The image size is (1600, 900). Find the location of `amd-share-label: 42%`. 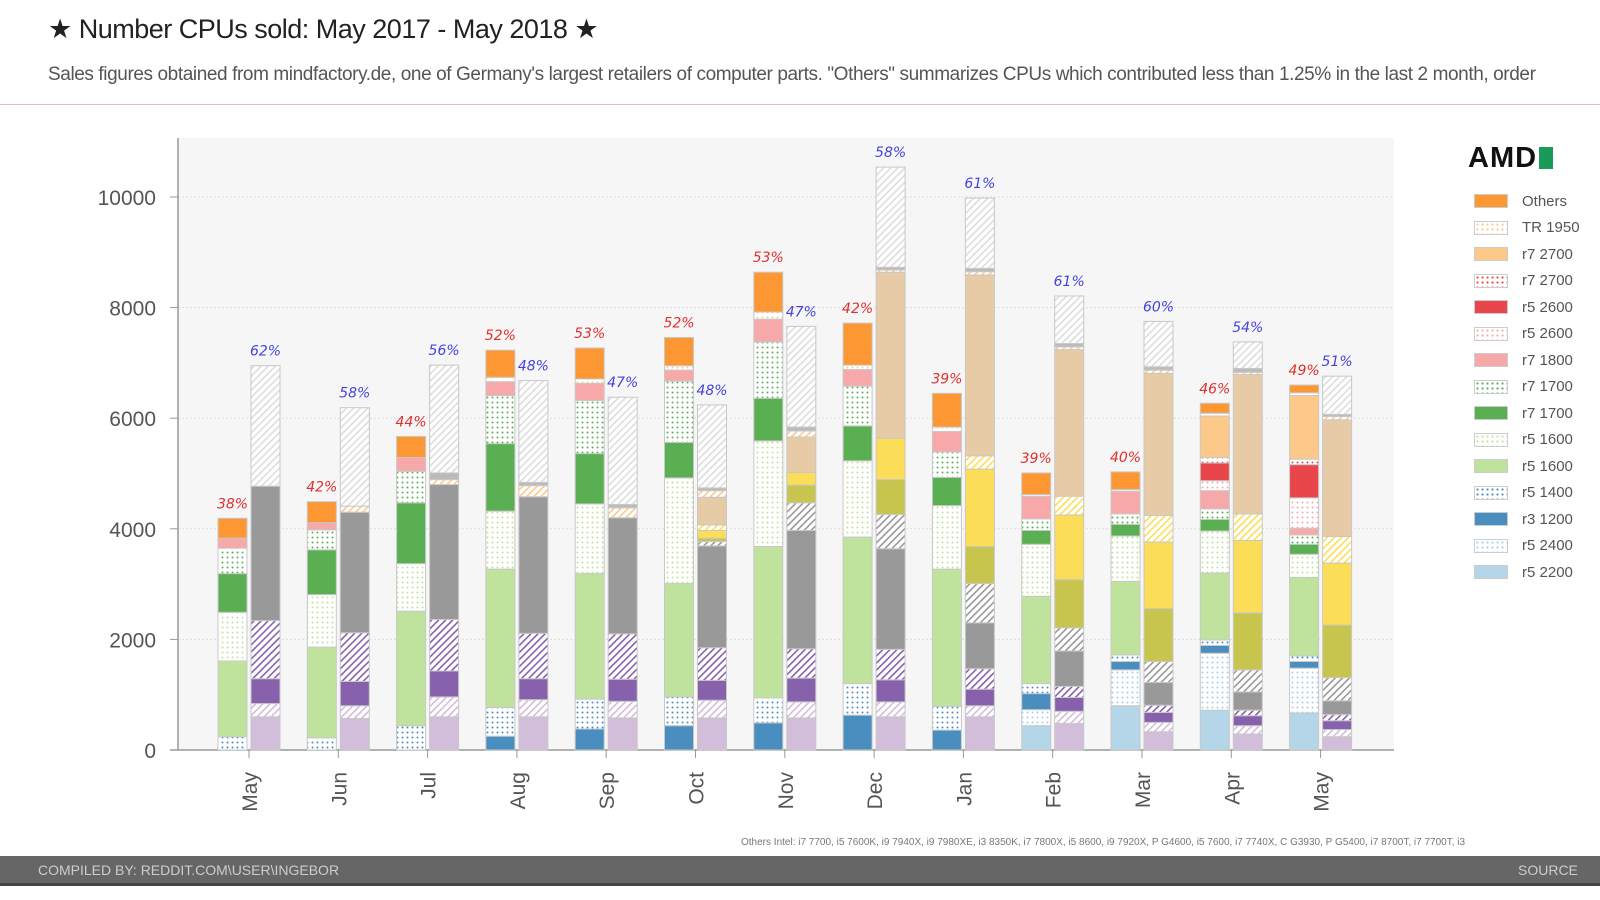

amd-share-label: 42% is located at coordinates (321, 488).